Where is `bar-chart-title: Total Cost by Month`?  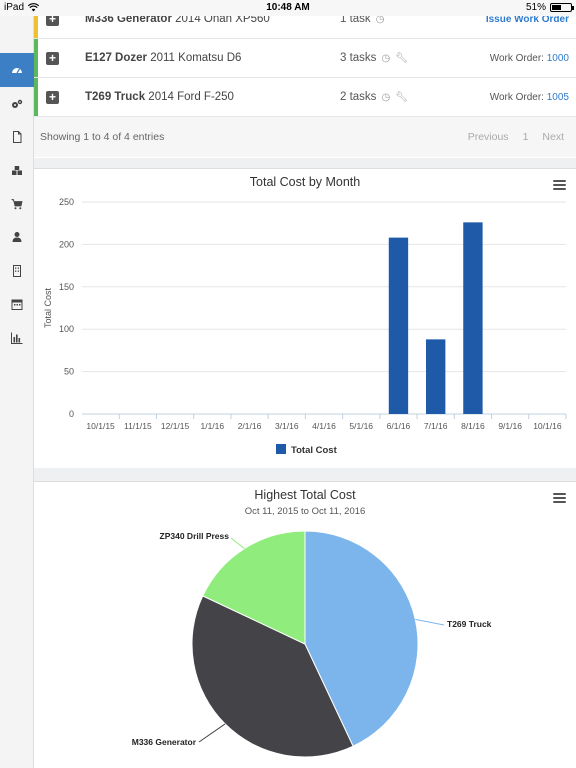
bar-chart-title: Total Cost by Month is located at coordinates (305, 182).